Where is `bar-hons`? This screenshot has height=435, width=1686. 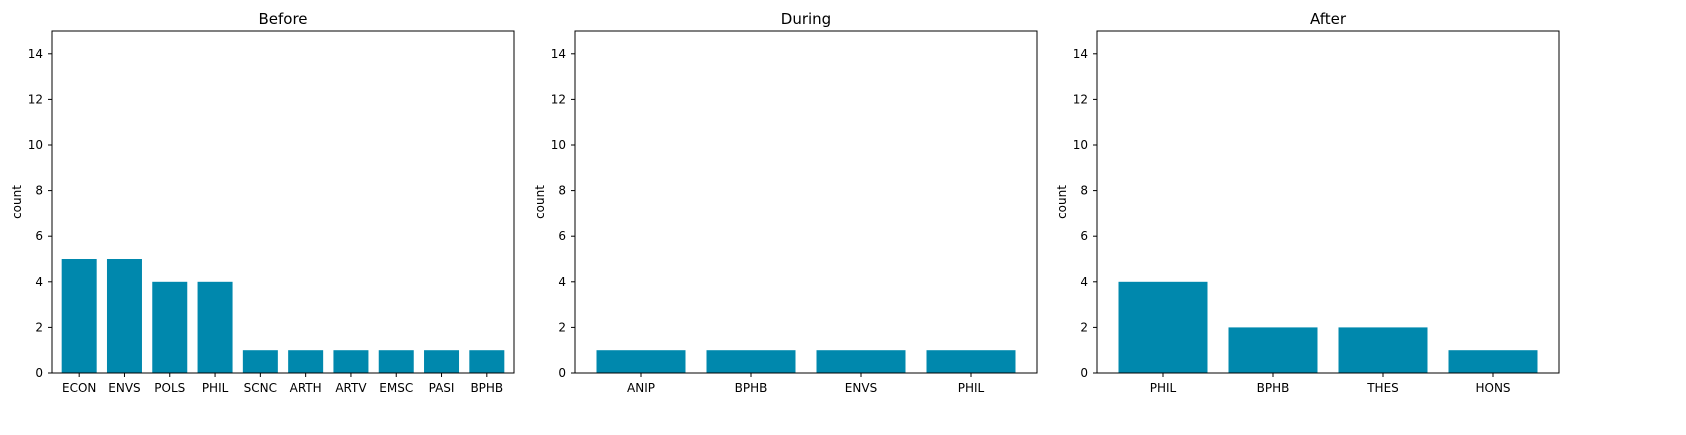 bar-hons is located at coordinates (1493, 361).